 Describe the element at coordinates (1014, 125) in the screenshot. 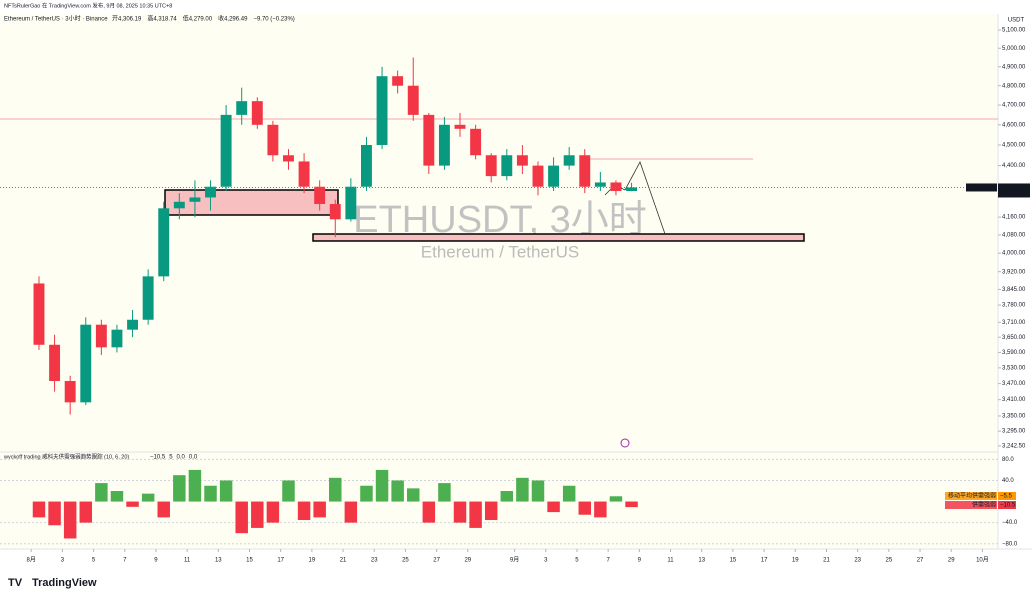

I see `y-tick-label: 4,600.00` at that location.